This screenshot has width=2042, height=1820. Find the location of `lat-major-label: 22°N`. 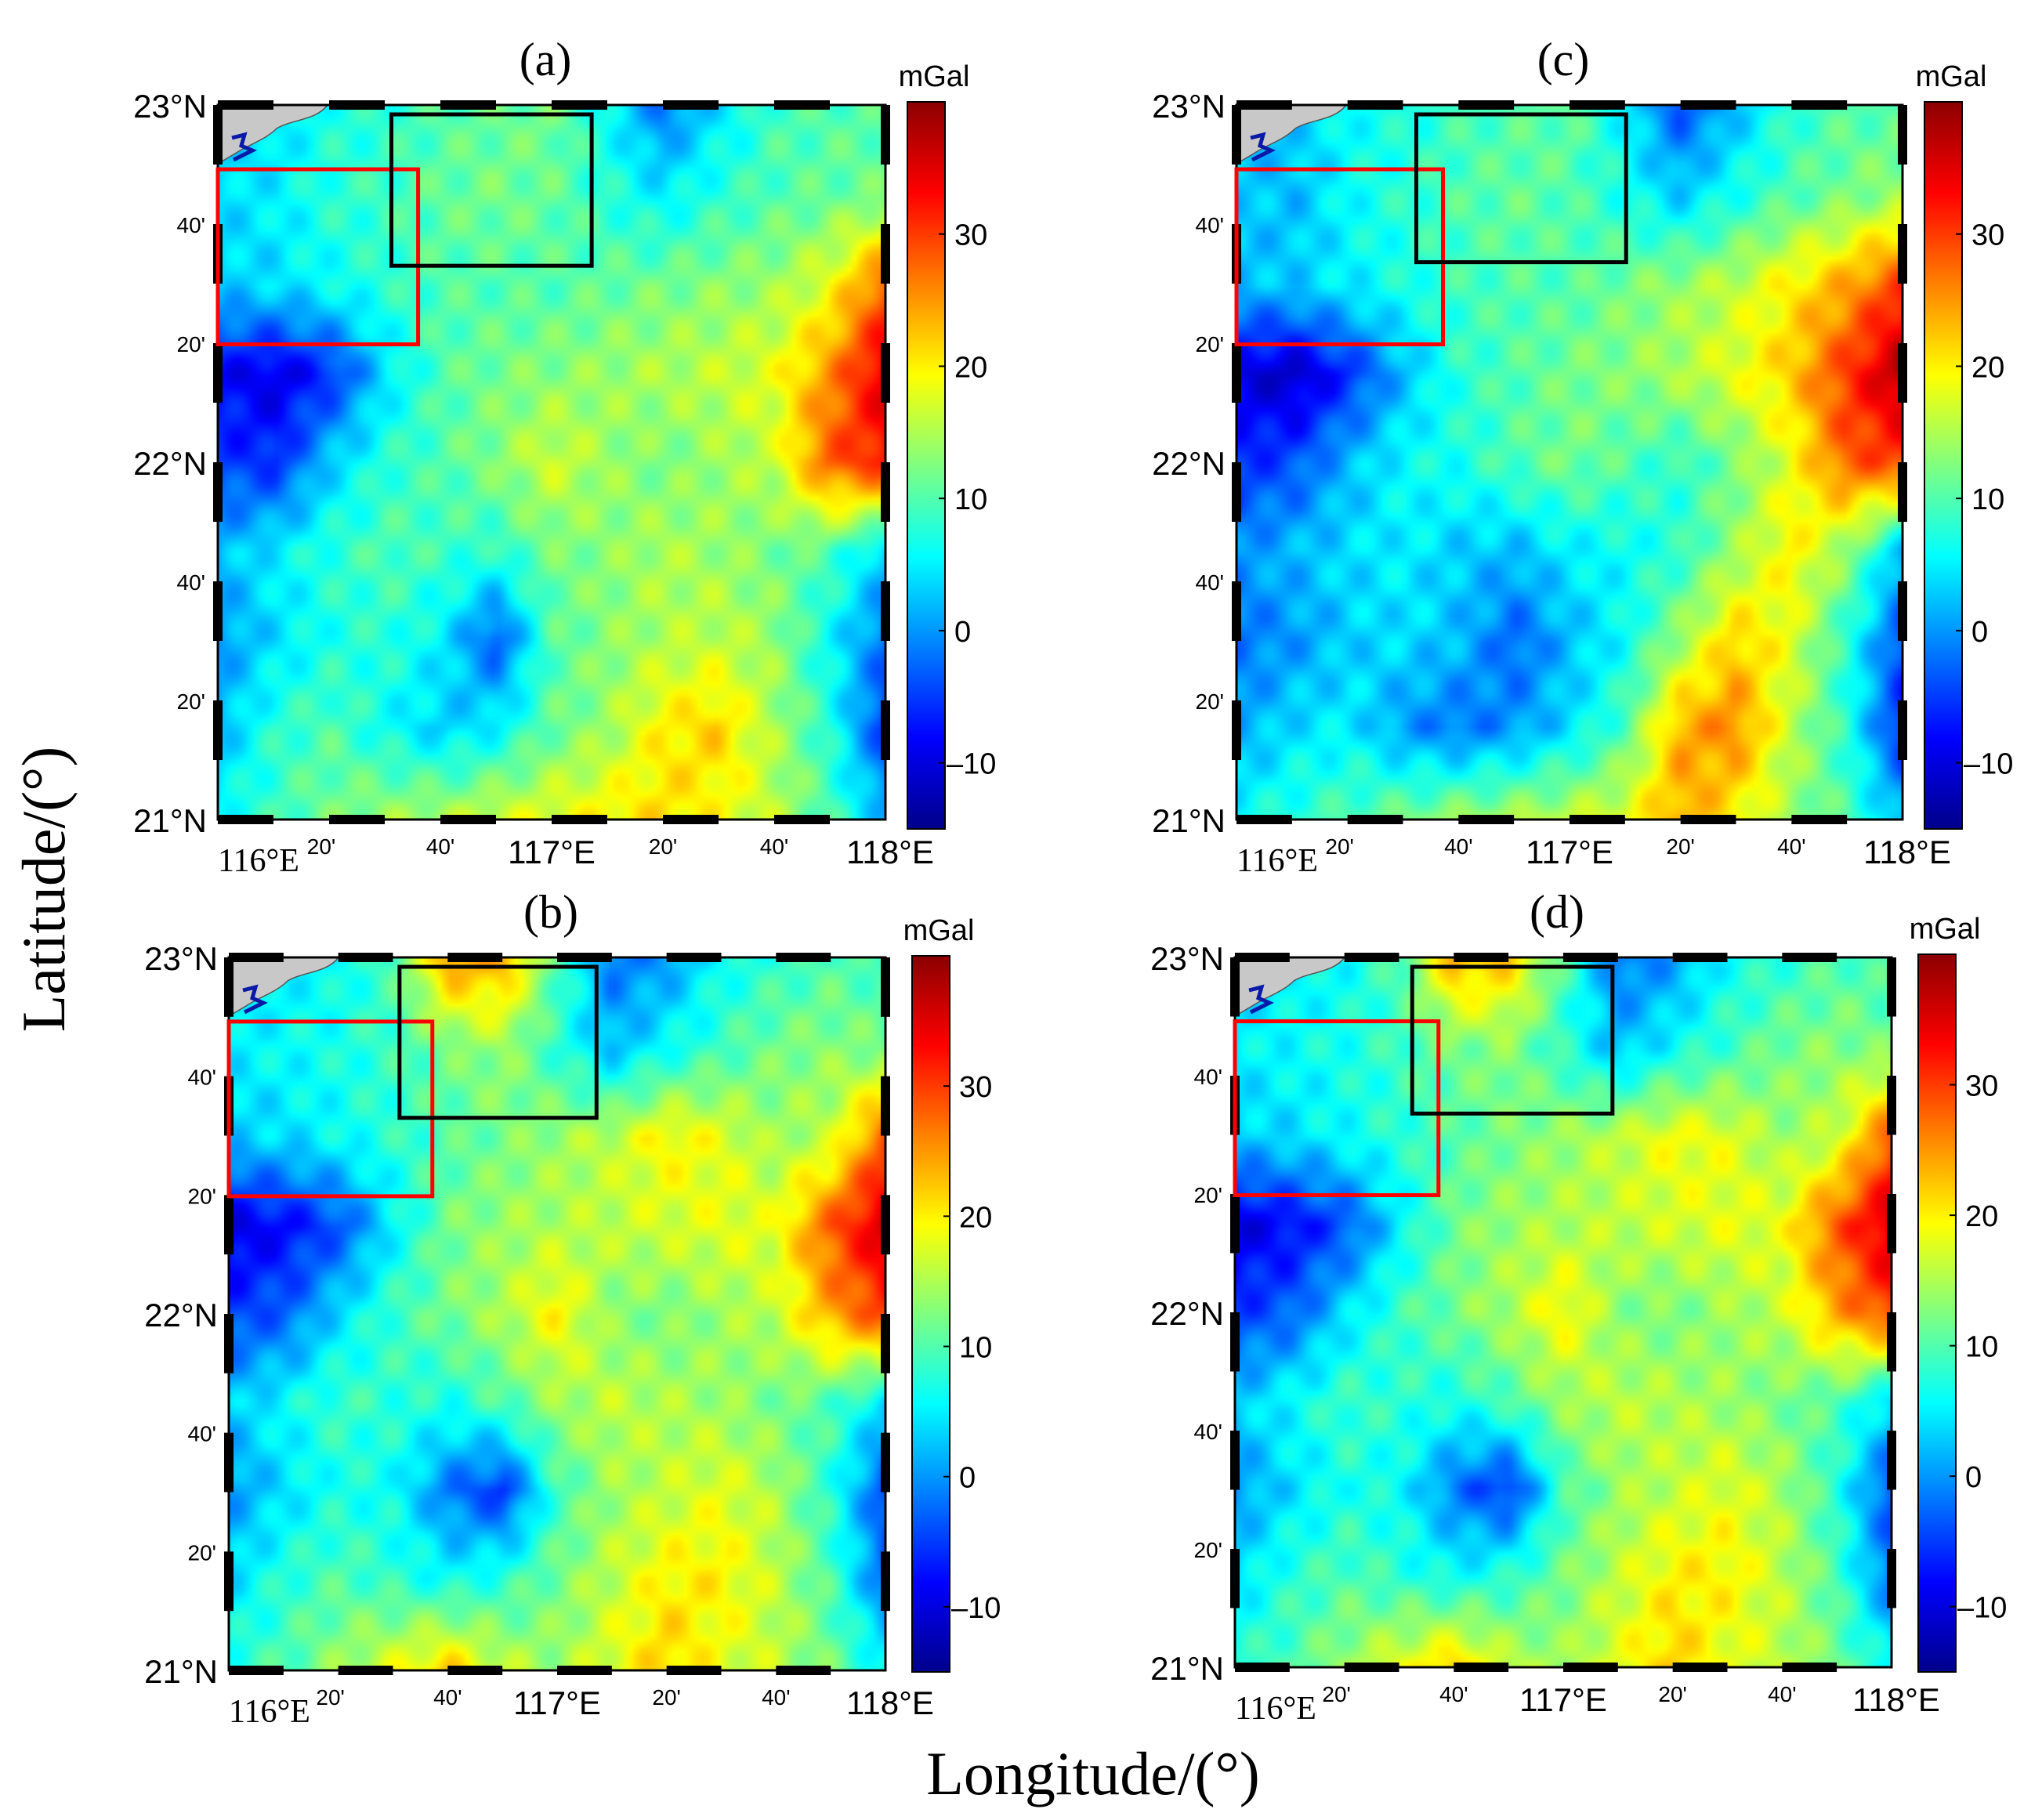

lat-major-label: 22°N is located at coordinates (181, 1315).